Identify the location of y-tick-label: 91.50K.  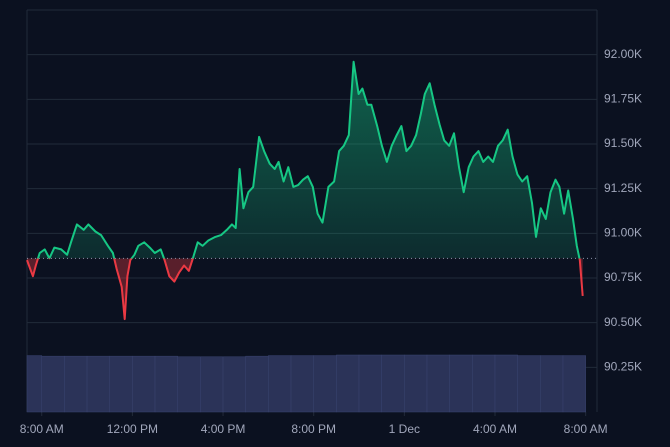
(623, 143).